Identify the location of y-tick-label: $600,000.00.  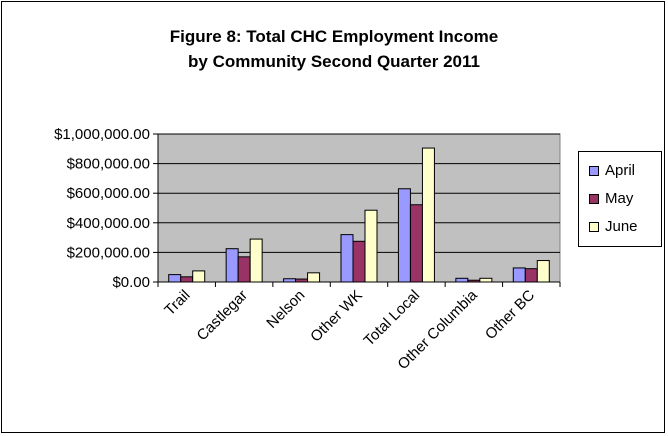
(108, 193).